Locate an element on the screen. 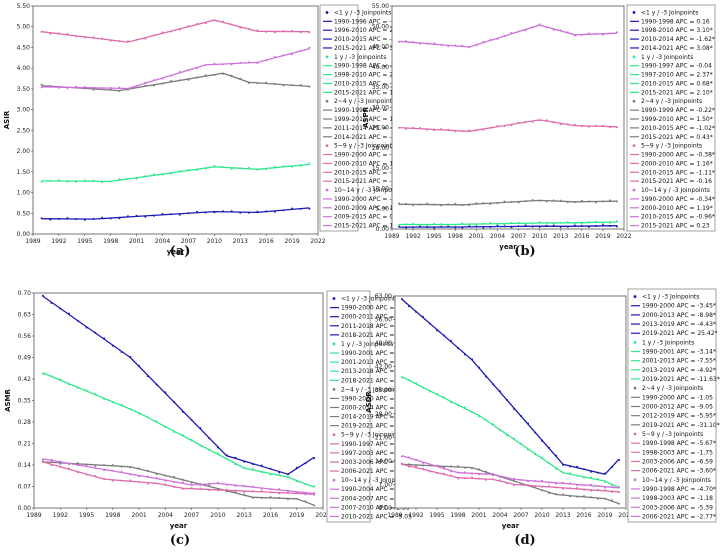 This screenshot has height=552, width=721. y-tick-label: 56.00 is located at coordinates (383, 320).